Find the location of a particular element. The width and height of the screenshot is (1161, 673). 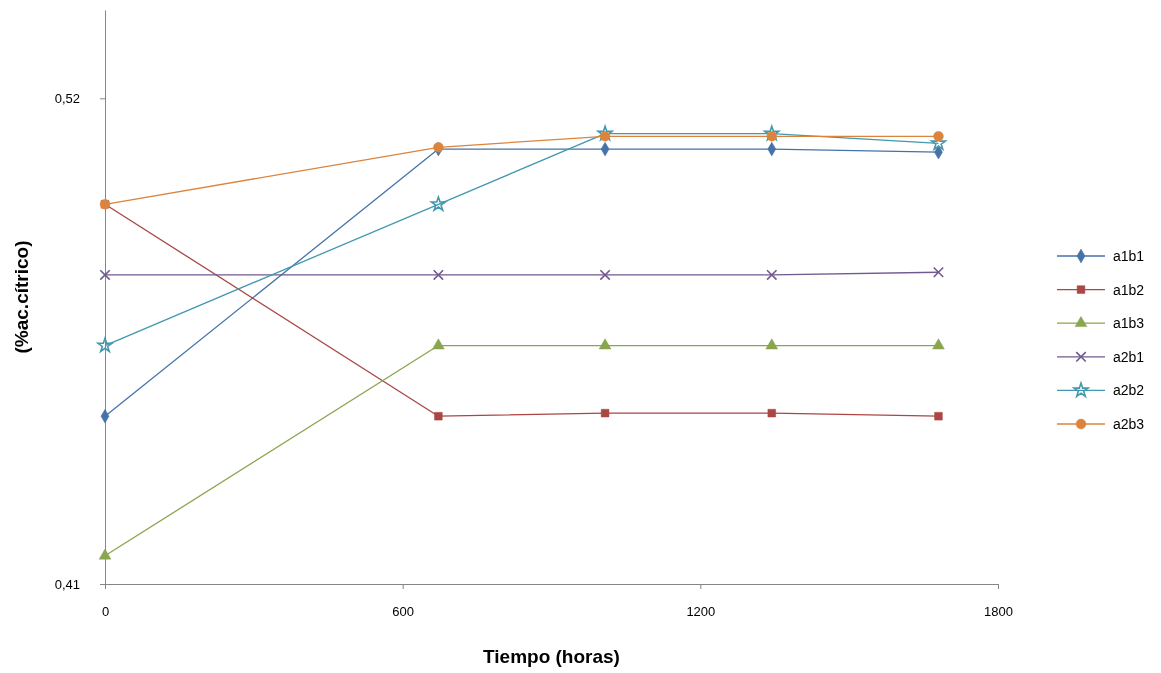

y-tick-label: 0,52 is located at coordinates (67, 98).